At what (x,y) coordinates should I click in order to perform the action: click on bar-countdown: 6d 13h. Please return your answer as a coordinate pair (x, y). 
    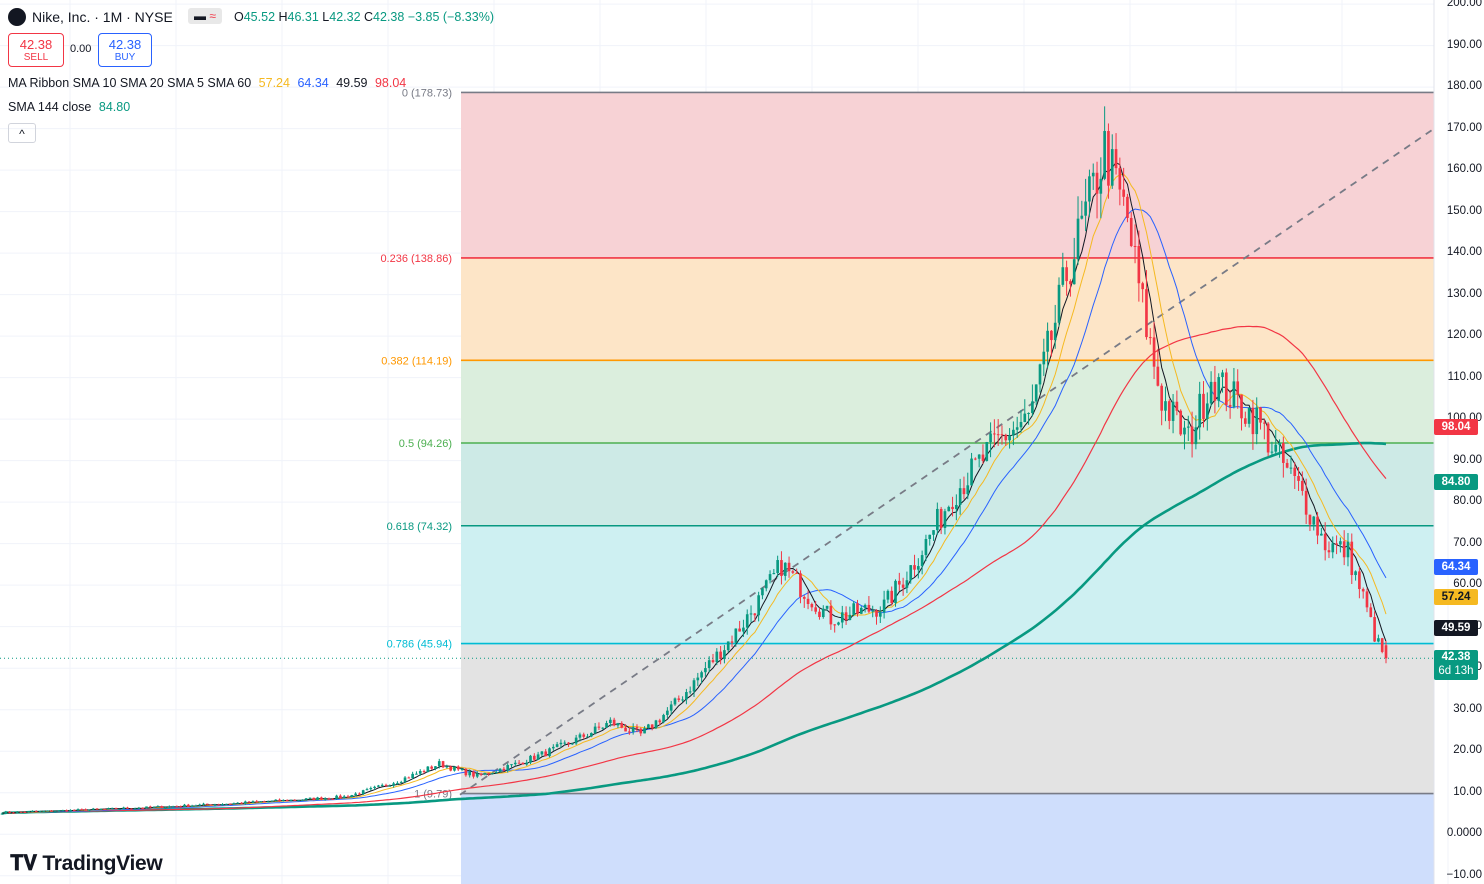
    Looking at the image, I should click on (1456, 671).